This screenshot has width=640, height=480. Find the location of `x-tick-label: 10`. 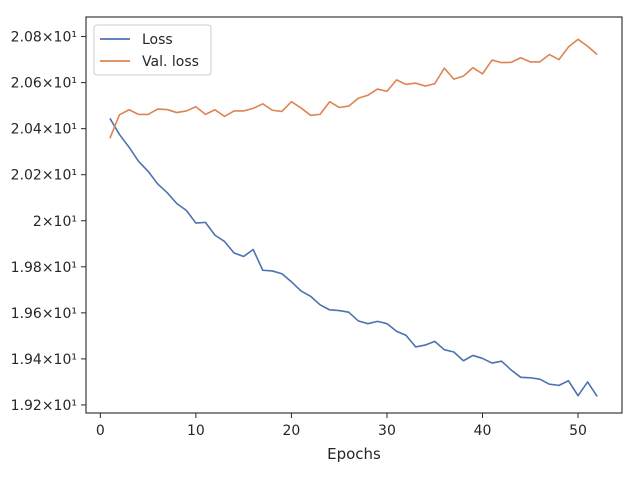

x-tick-label: 10 is located at coordinates (196, 431).